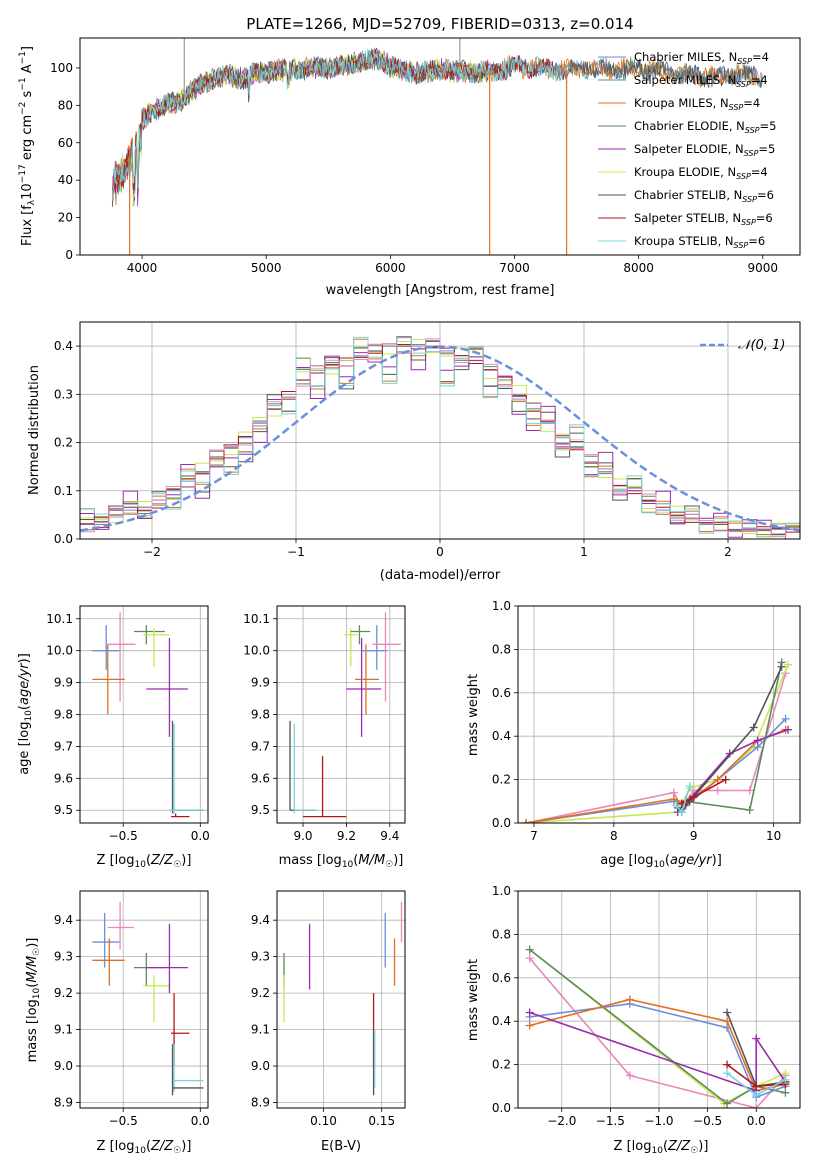  What do you see at coordinates (260, 1066) in the screenshot?
I see `y-tick-label: 9.0` at bounding box center [260, 1066].